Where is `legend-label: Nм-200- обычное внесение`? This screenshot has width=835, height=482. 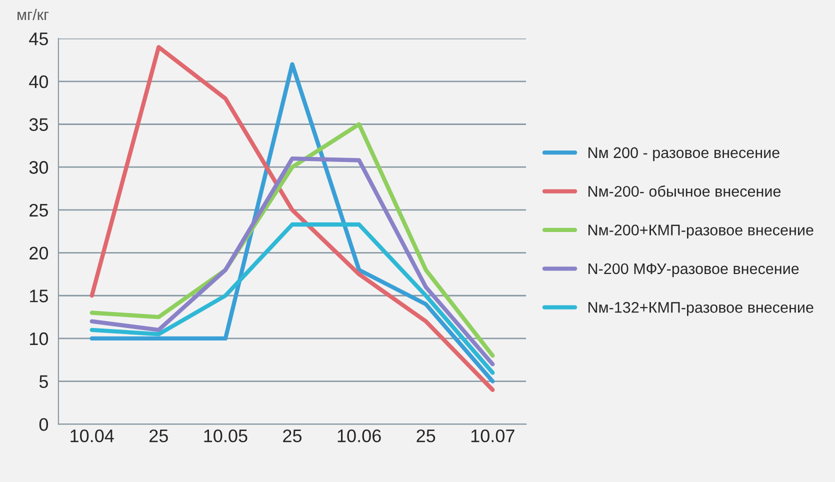
legend-label: Nм-200- обычное внесение is located at coordinates (684, 191).